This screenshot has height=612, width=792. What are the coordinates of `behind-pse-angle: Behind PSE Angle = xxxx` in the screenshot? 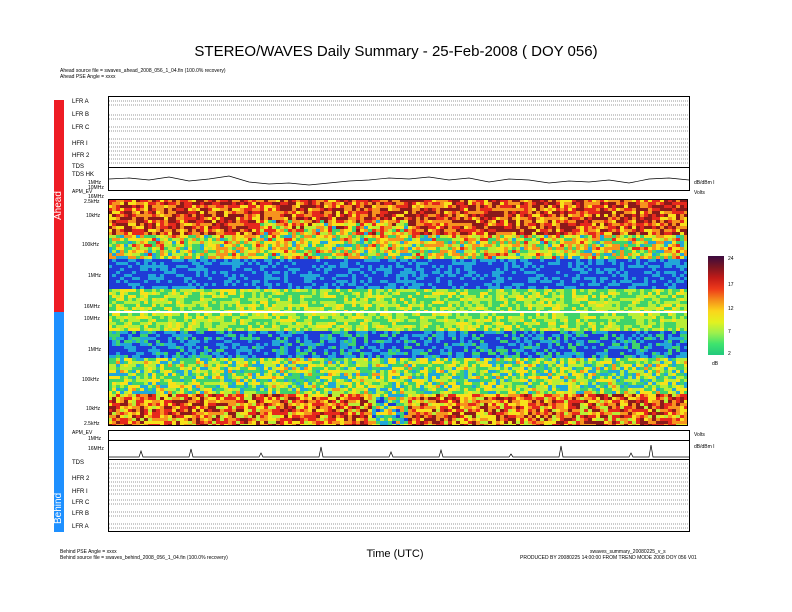 It's located at (88, 552).